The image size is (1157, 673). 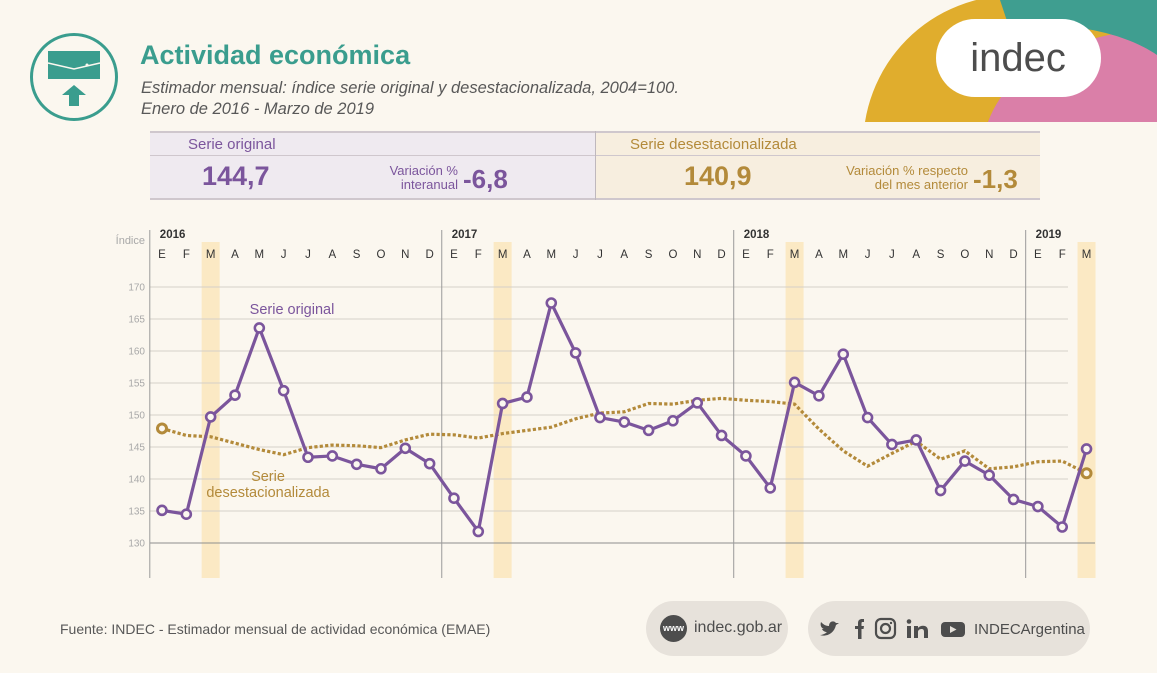 What do you see at coordinates (275, 55) in the screenshot?
I see `page-title: Actividad económica` at bounding box center [275, 55].